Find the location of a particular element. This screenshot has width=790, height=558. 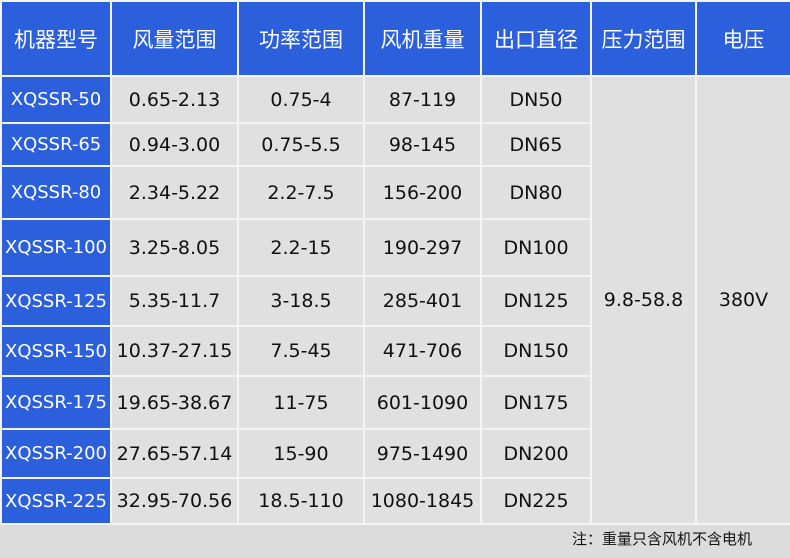

cell-airflow: 32.95-70.56 is located at coordinates (174, 501).